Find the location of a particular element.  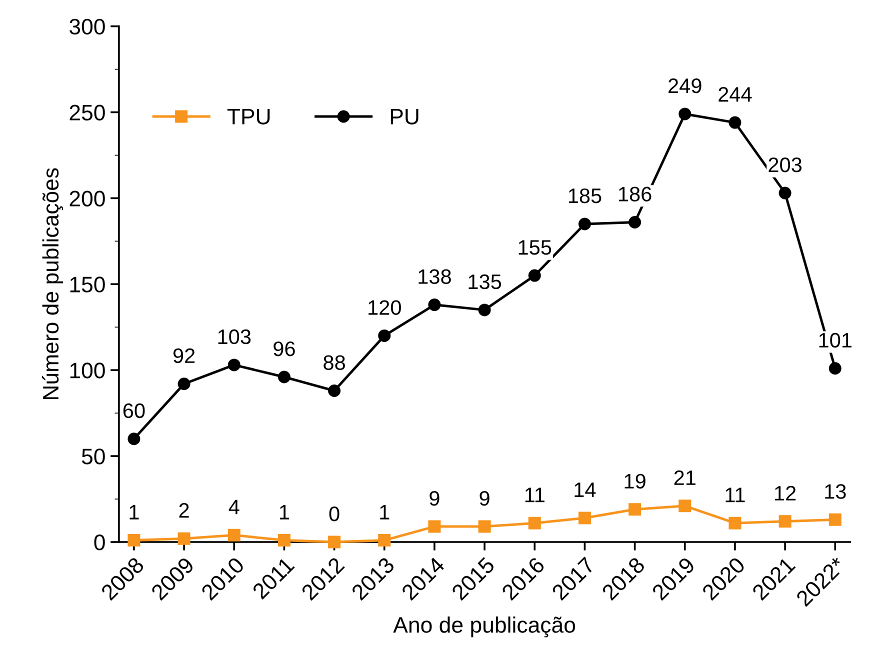

data-label: 4 is located at coordinates (234, 507).